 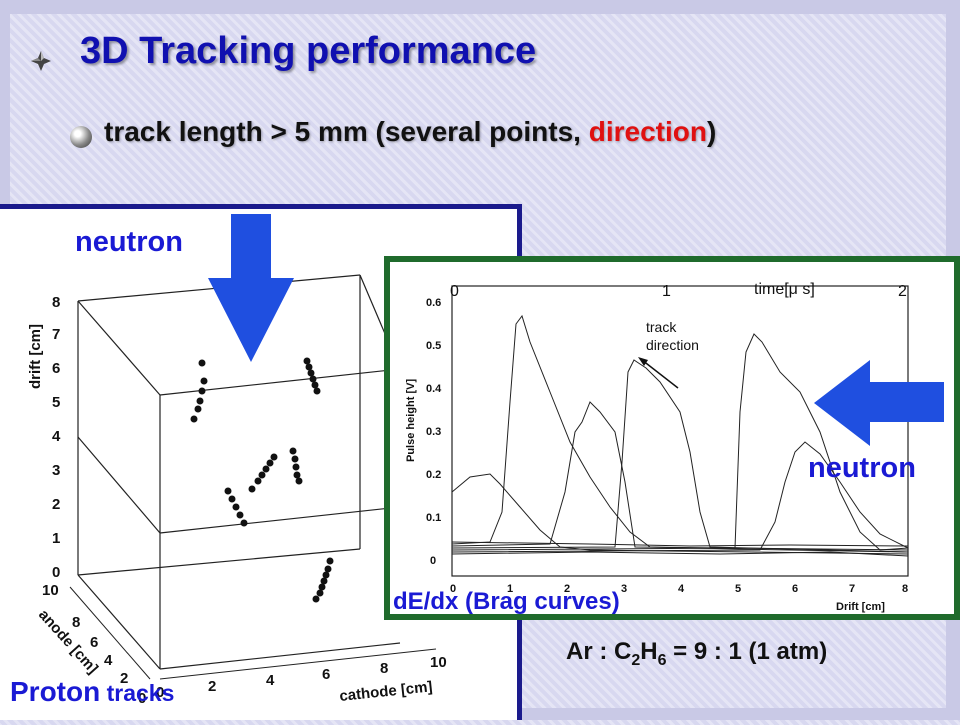 What do you see at coordinates (94, 642) in the screenshot?
I see `anode-tick: 6` at bounding box center [94, 642].